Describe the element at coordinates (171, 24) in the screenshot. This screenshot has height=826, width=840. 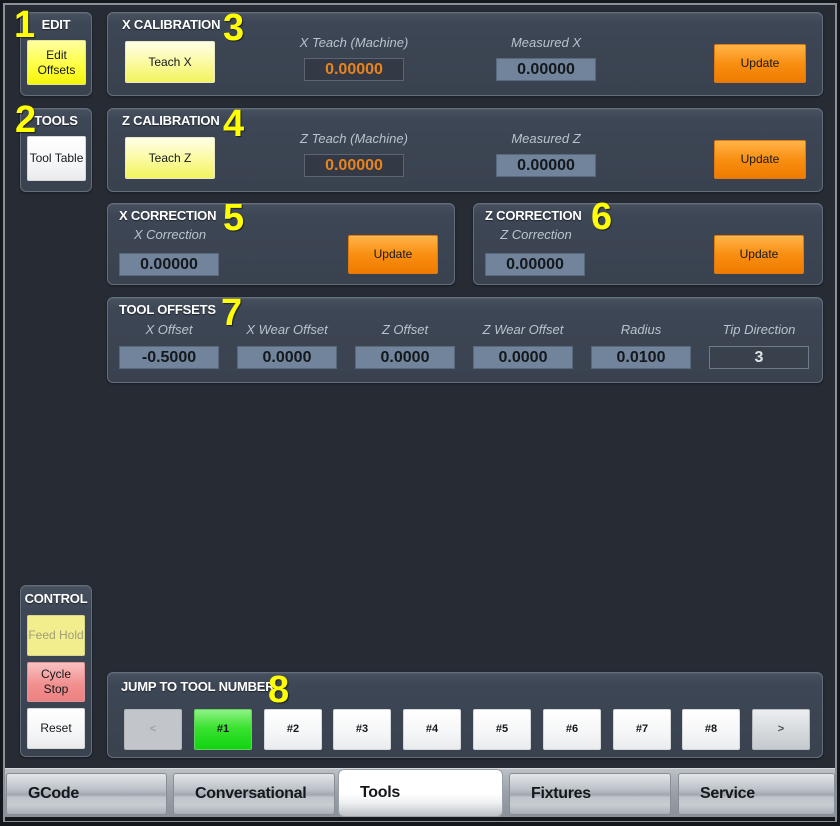
I see `x-calibration-title: X CALIBRATION` at that location.